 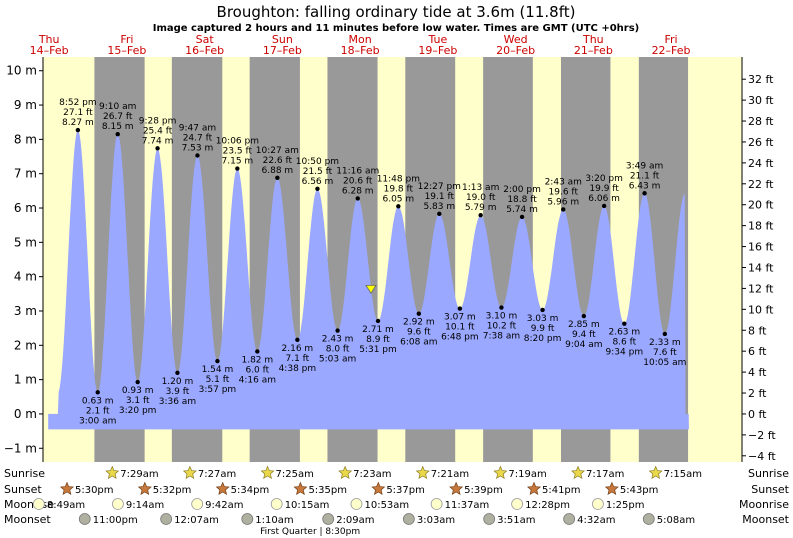 I want to click on high-tide-feet: 22.6 ft, so click(x=278, y=161).